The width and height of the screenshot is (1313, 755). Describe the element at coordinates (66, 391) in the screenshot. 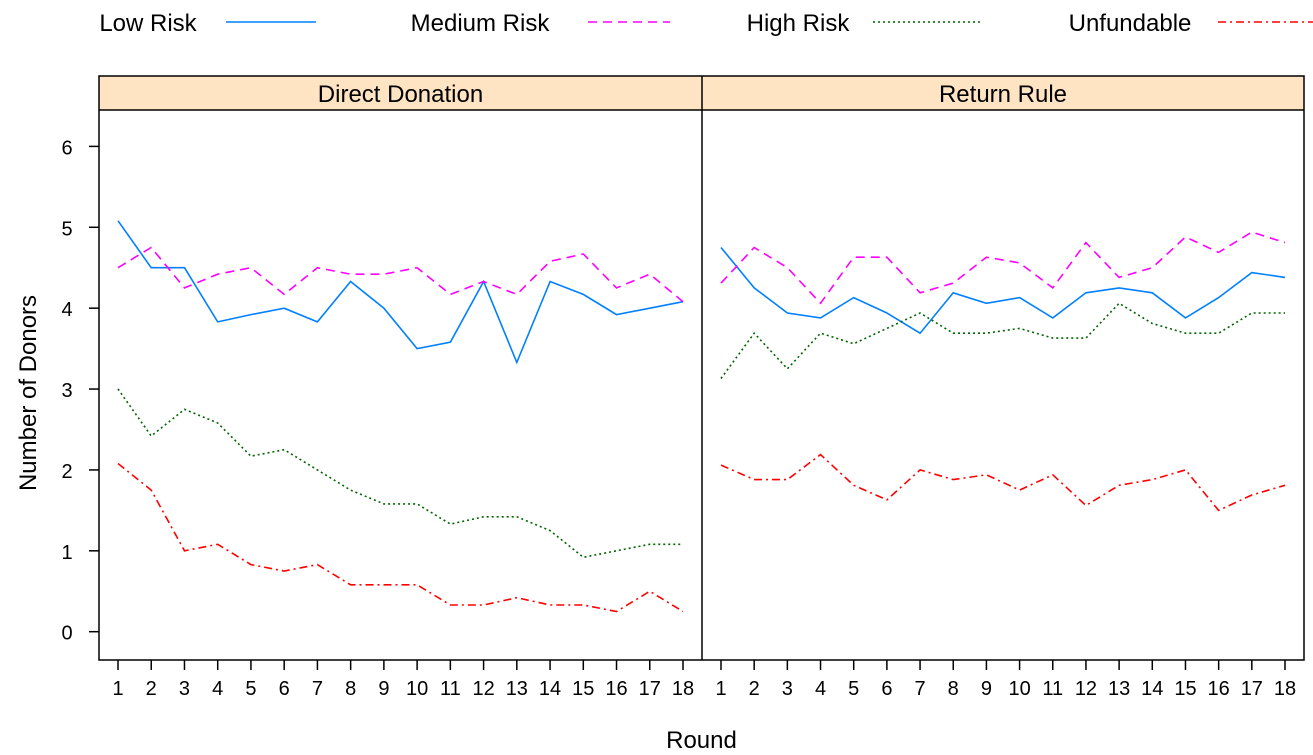

I see `y-tick-label: 3` at that location.